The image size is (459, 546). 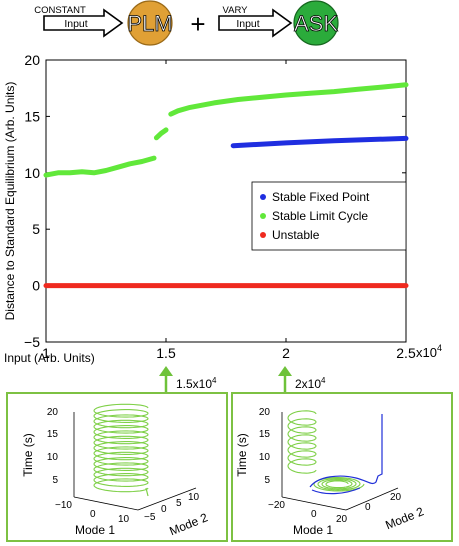 What do you see at coordinates (267, 480) in the screenshot?
I see `inset-2-z-tick: 5` at bounding box center [267, 480].